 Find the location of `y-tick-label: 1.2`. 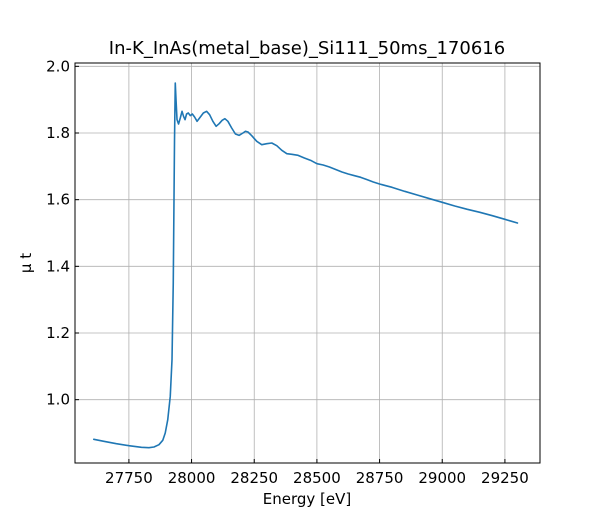

y-tick-label: 1.2 is located at coordinates (58, 333).